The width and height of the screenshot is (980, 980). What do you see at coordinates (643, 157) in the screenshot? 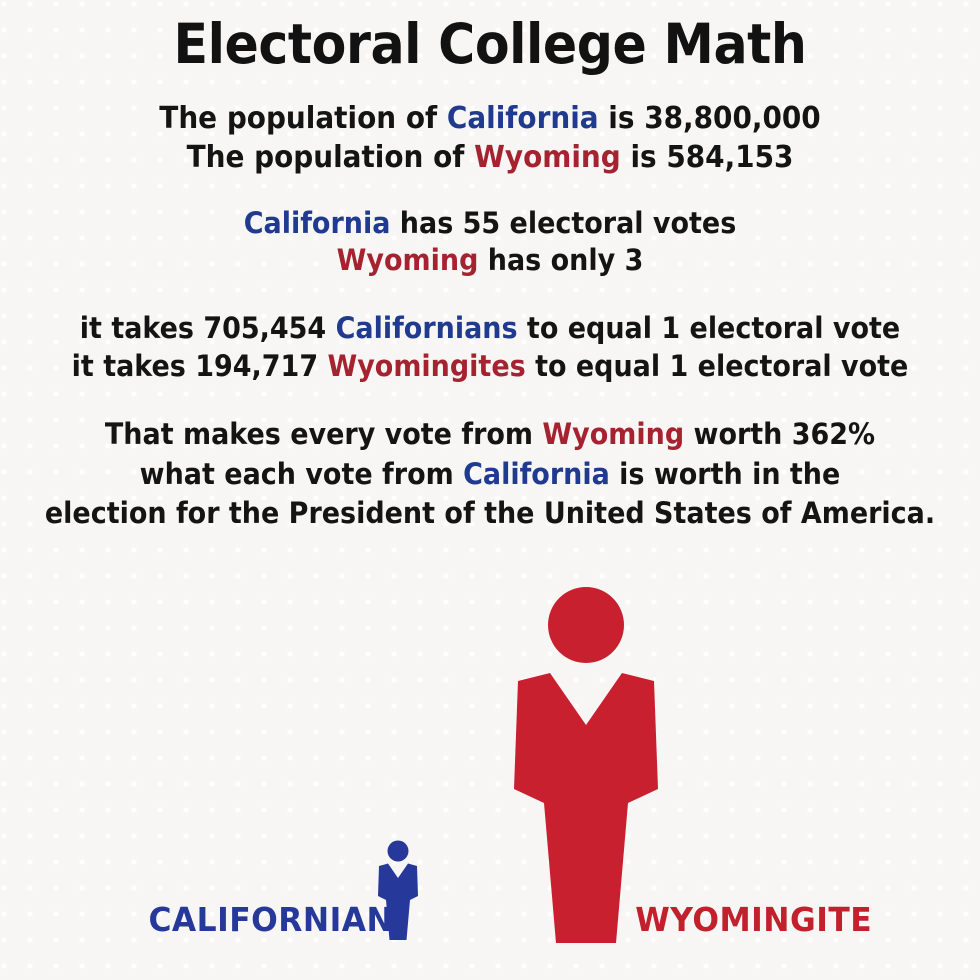
I see `population-wyoming-middle: is` at bounding box center [643, 157].